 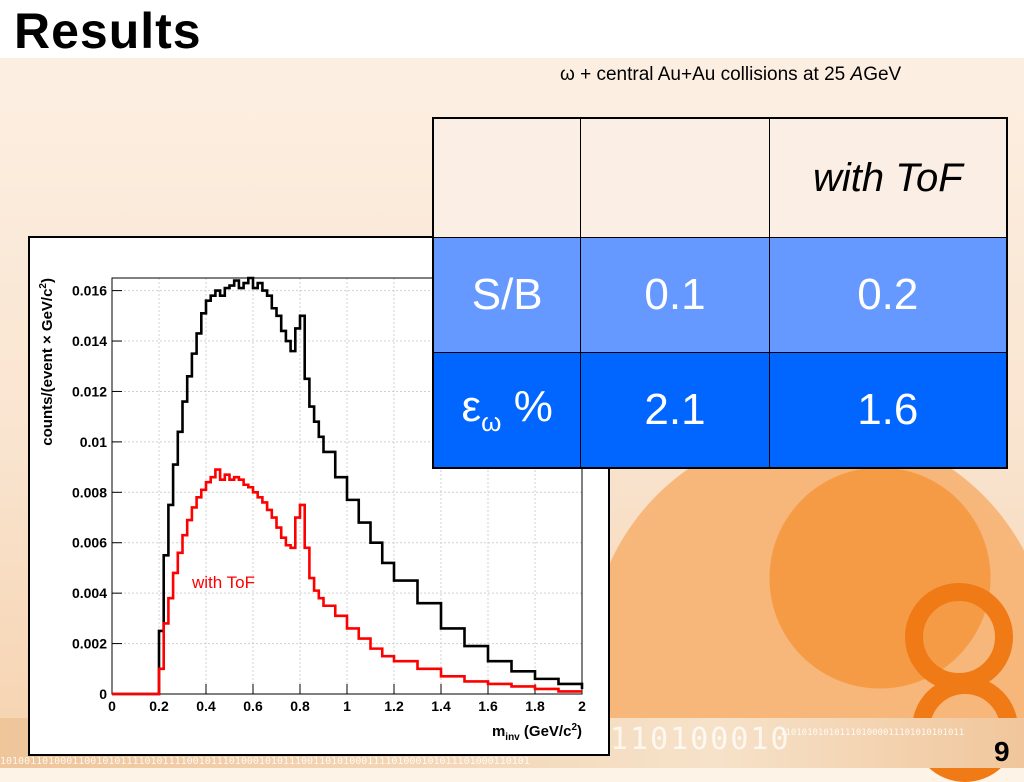 I want to click on x-tick-label: 0, so click(x=112, y=706).